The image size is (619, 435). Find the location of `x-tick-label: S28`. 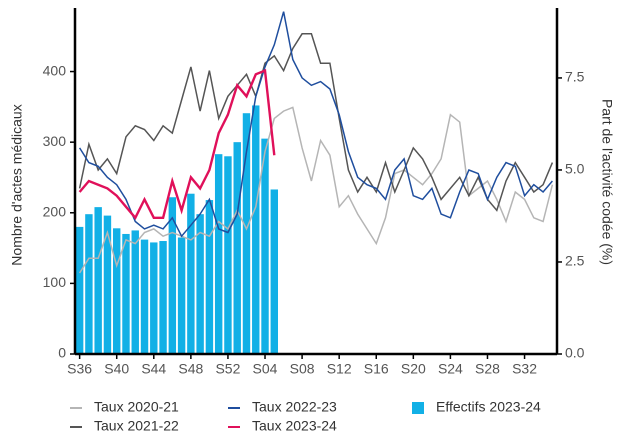

x-tick-label: S28 is located at coordinates (487, 369).